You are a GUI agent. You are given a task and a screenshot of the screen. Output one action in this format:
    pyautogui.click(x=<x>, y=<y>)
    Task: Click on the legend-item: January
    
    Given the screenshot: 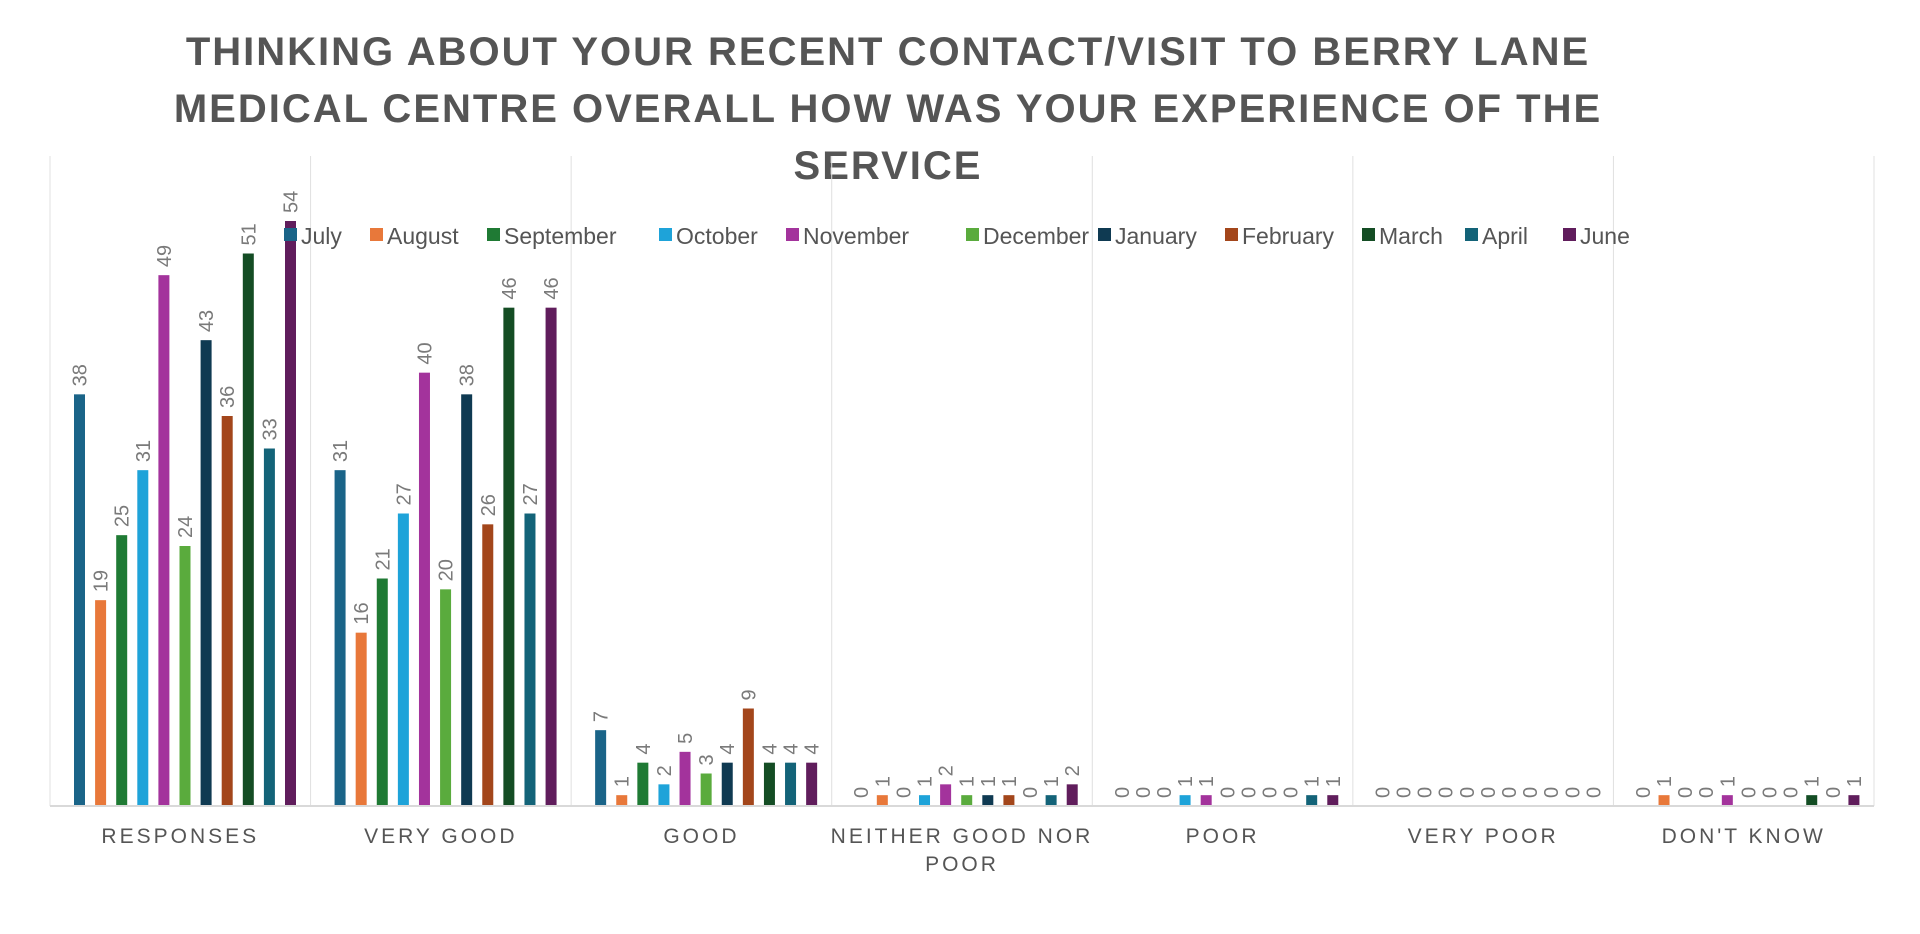 What is the action you would take?
    pyautogui.click(x=1147, y=236)
    